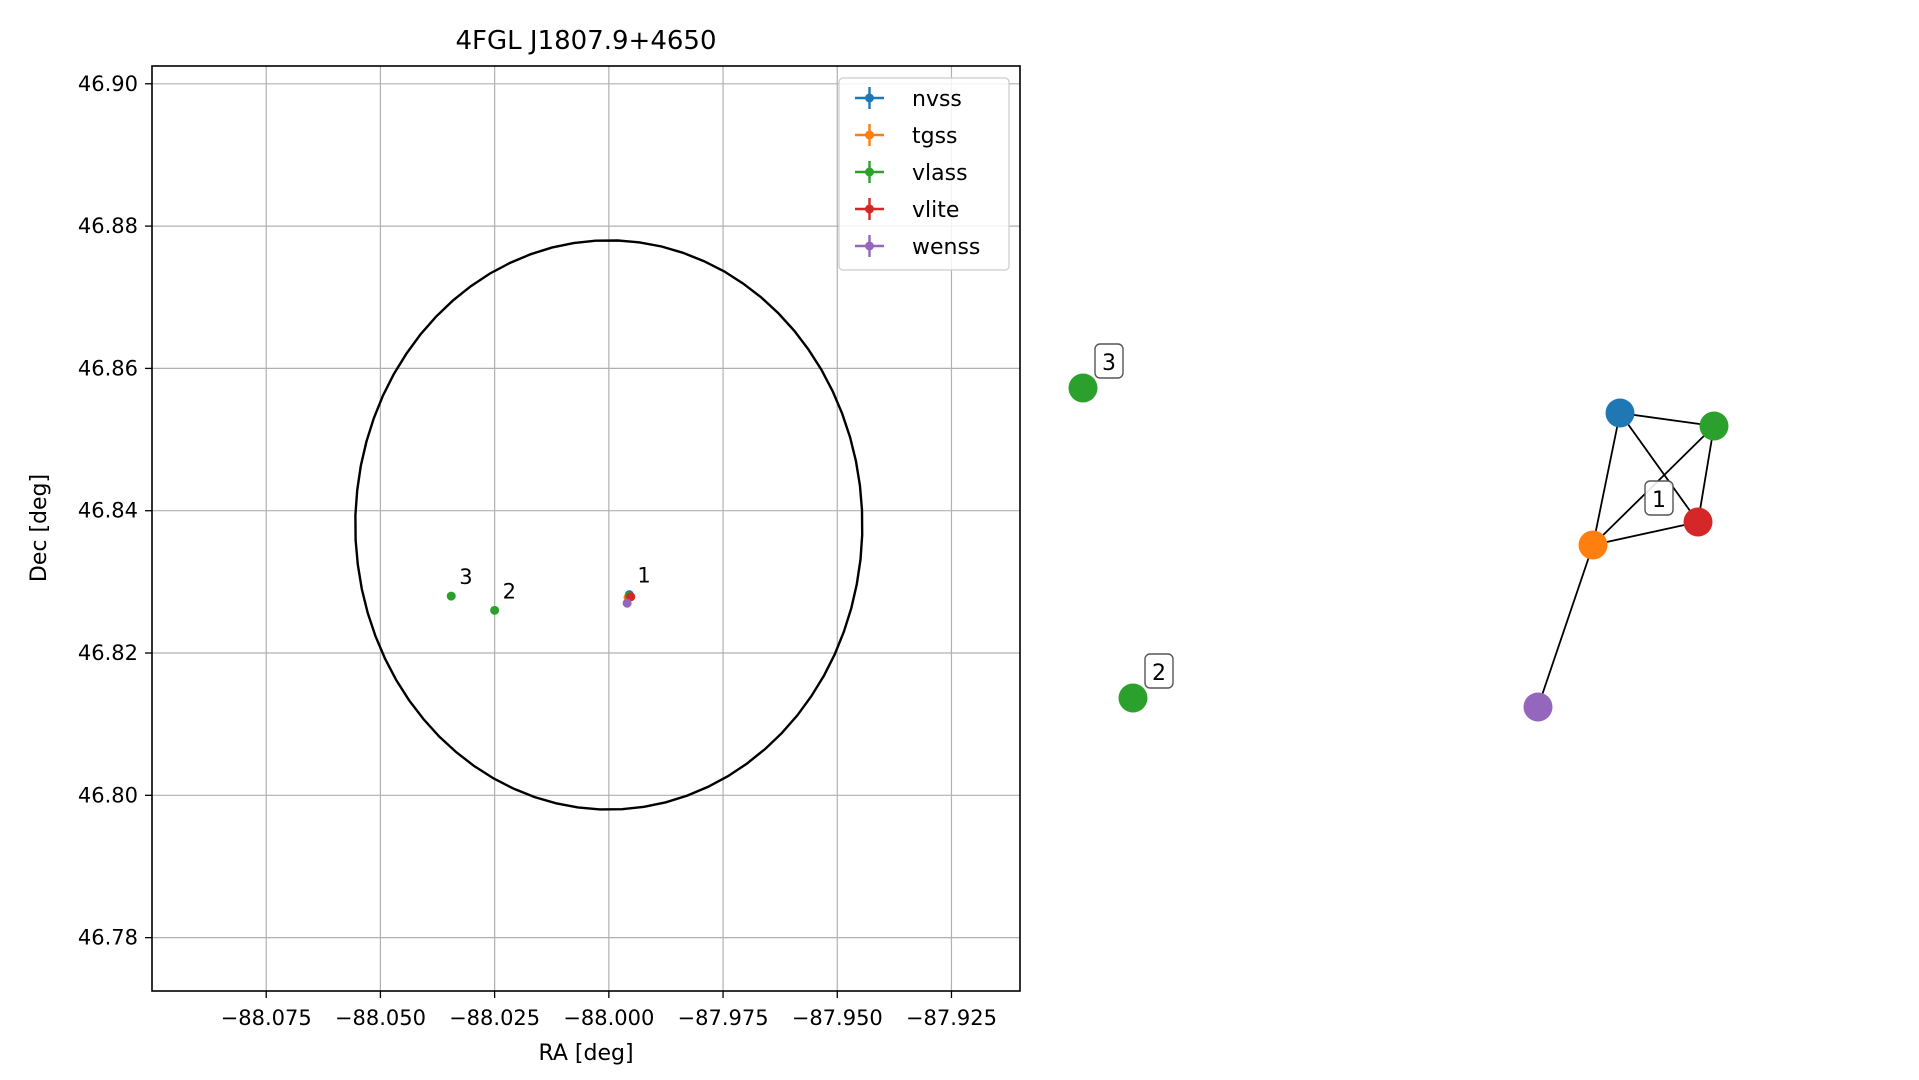 This screenshot has width=1919, height=1080. Describe the element at coordinates (1714, 426) in the screenshot. I see `graph-node-vlass` at that location.